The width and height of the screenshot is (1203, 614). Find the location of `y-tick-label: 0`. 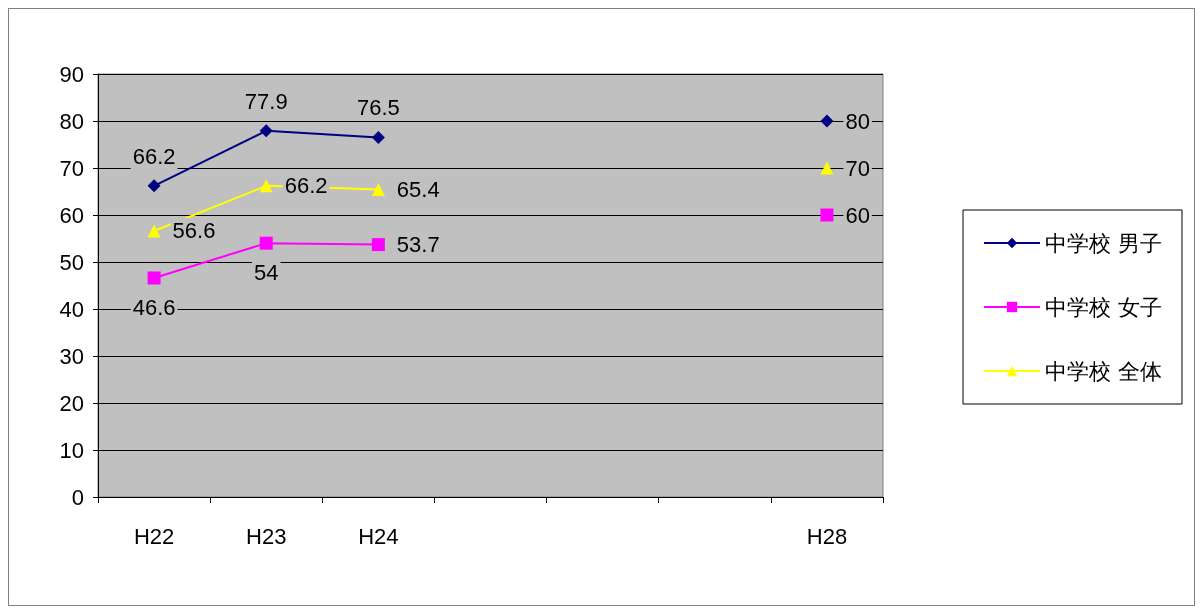

y-tick-label: 0 is located at coordinates (77, 497).